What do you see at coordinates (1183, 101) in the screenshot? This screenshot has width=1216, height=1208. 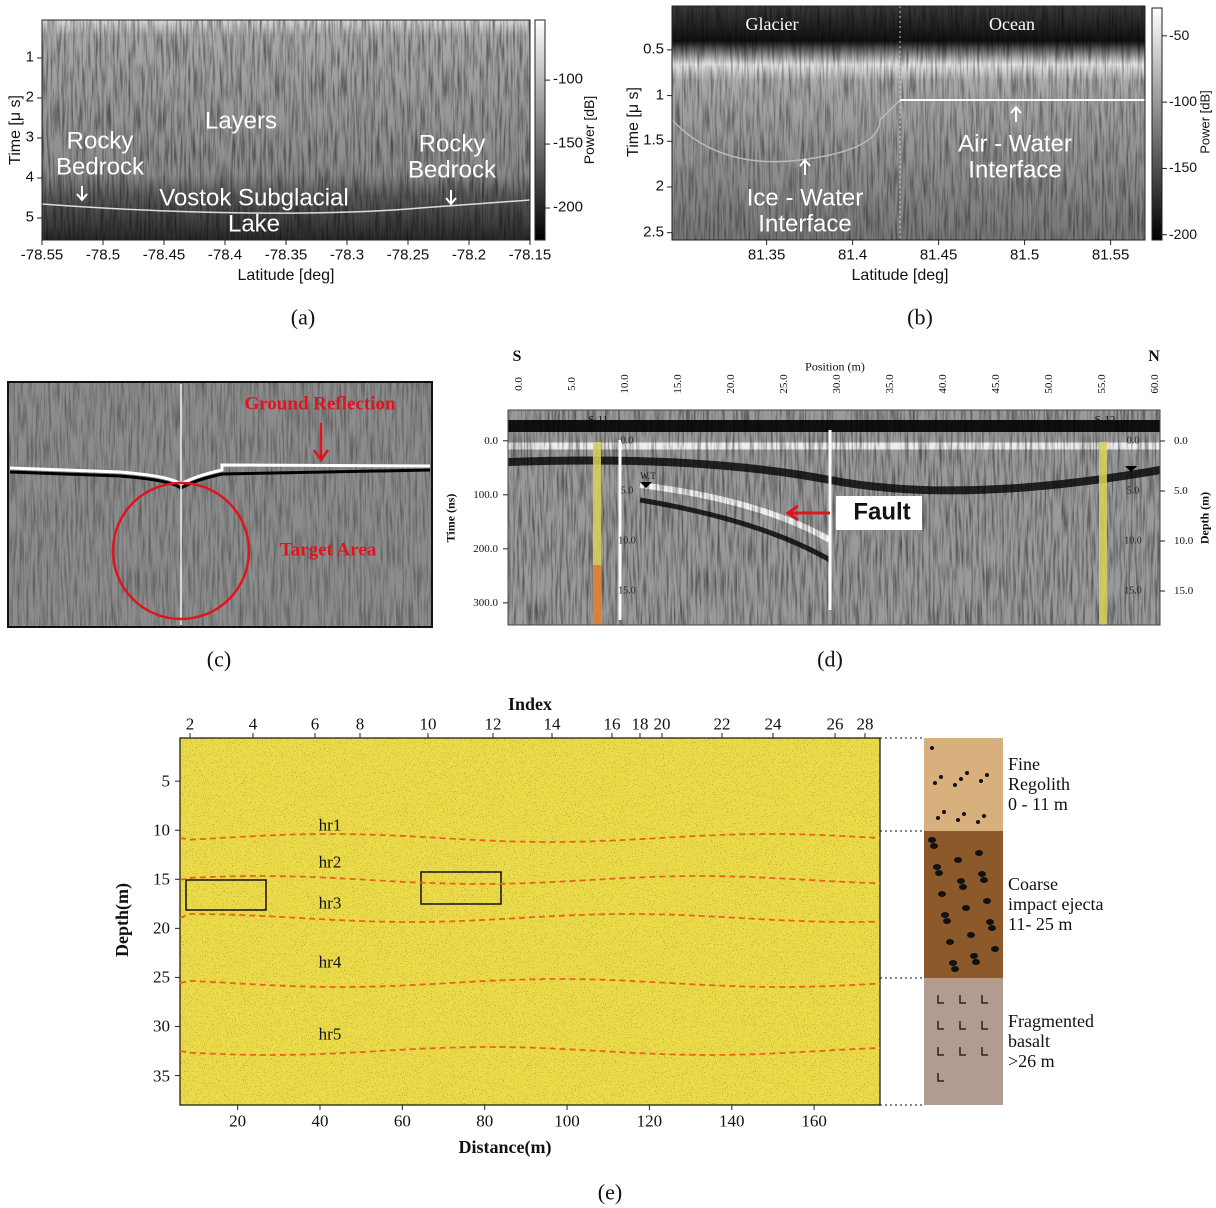 I see `tick-label: -100` at bounding box center [1183, 101].